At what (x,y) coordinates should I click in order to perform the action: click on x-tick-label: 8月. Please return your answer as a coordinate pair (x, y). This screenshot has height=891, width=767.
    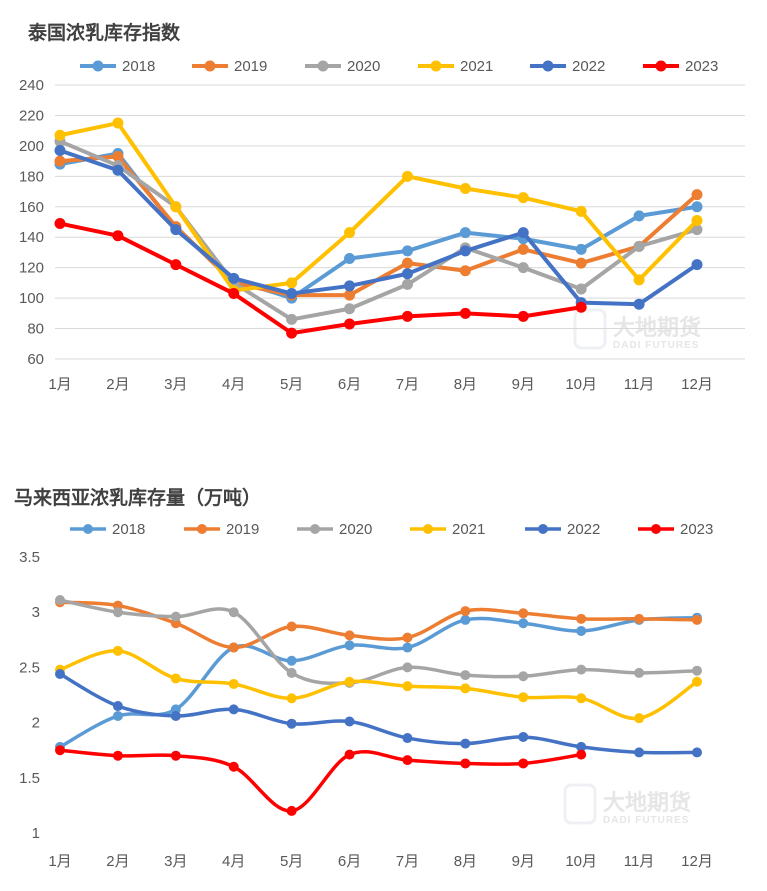
    Looking at the image, I should click on (465, 384).